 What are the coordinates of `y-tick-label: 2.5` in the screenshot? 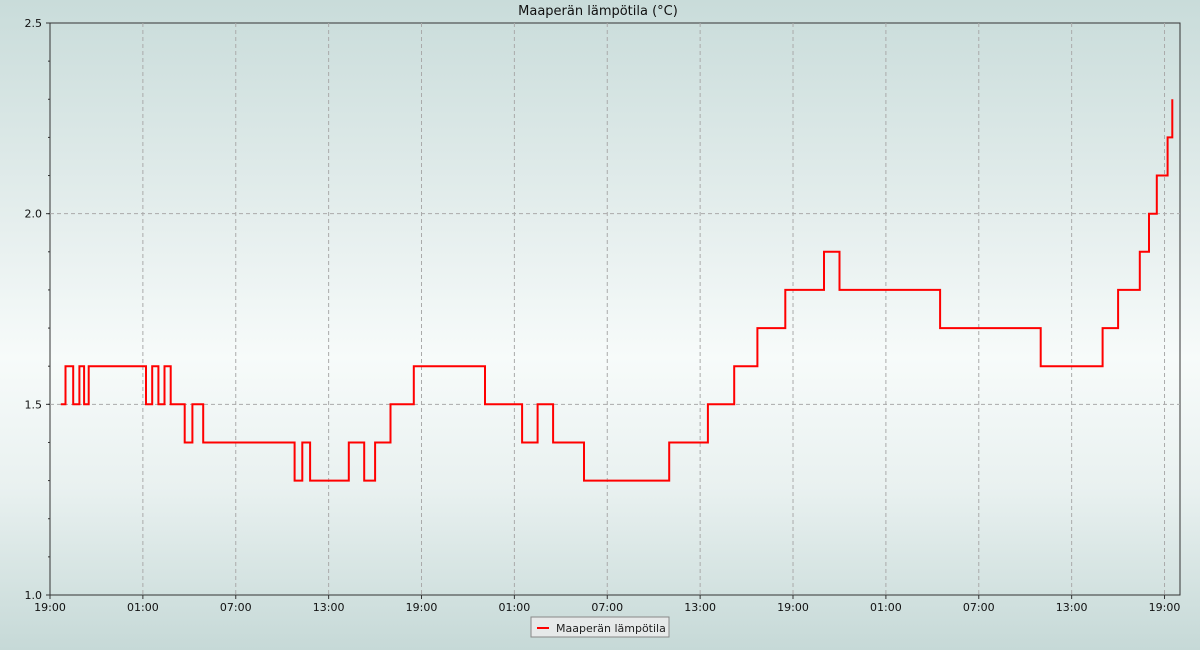 It's located at (34, 23).